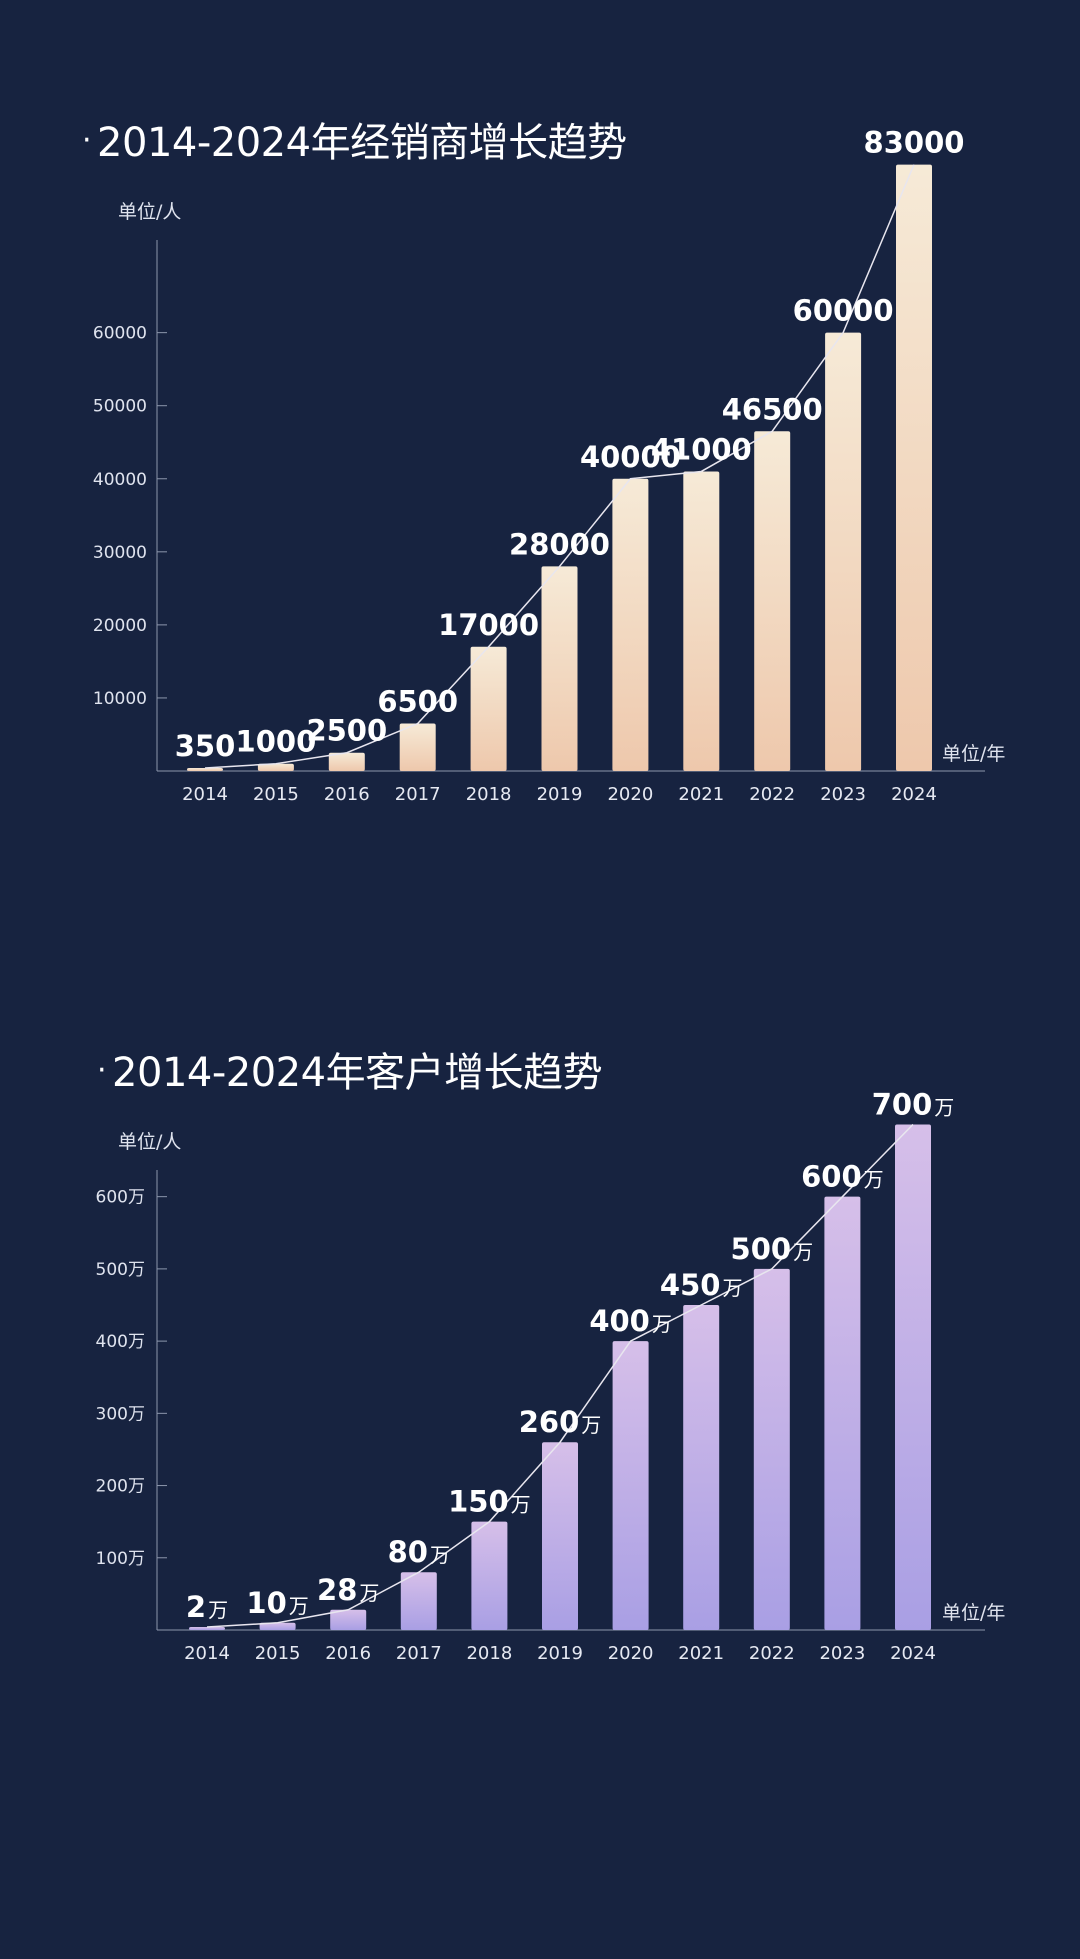 The width and height of the screenshot is (1080, 1959). I want to click on data-label-value: 10, so click(266, 1603).